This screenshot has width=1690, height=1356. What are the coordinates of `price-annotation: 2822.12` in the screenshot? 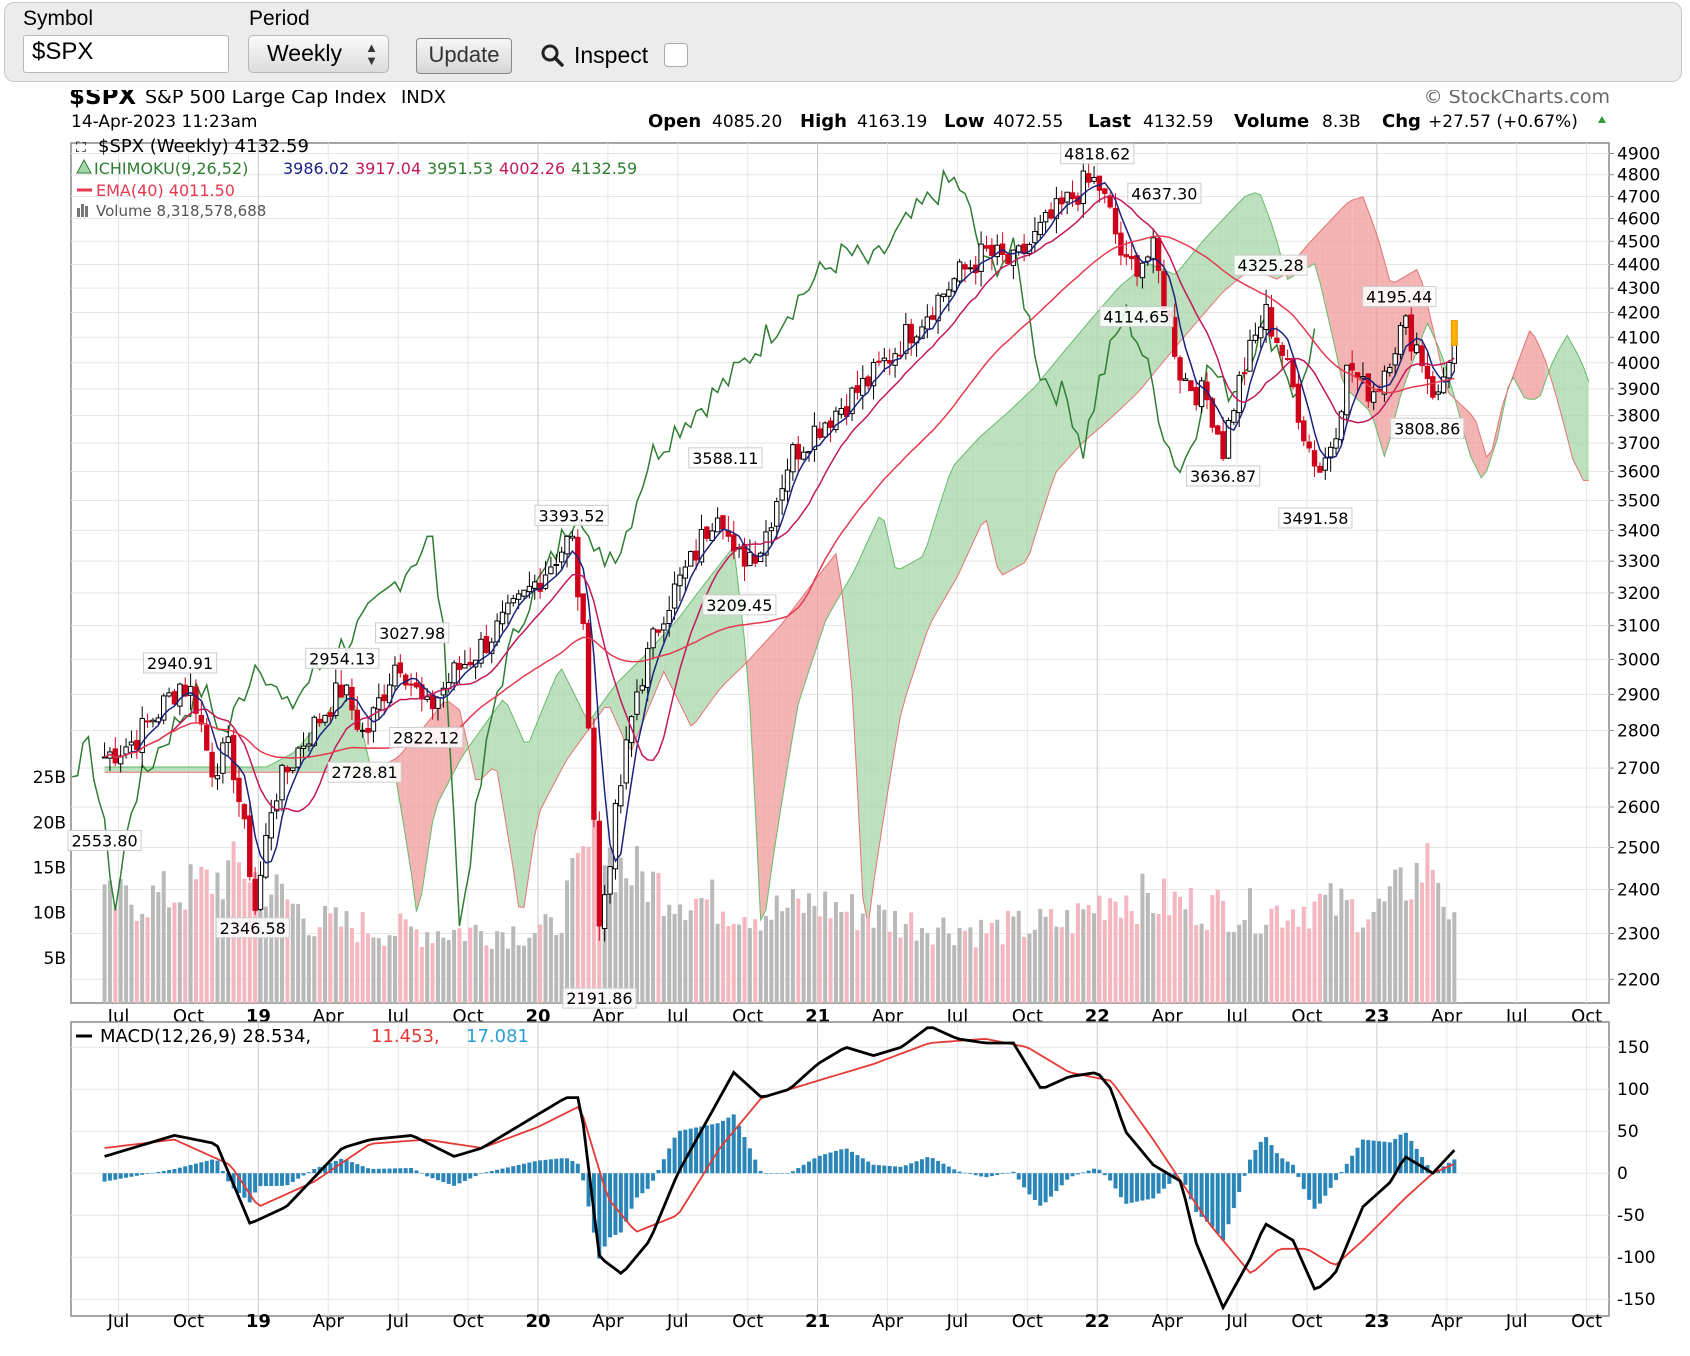 It's located at (426, 737).